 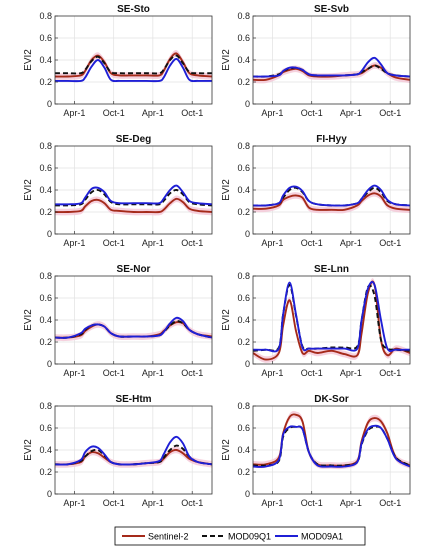 I want to click on panel-title: SE-Sto, so click(x=133, y=9).